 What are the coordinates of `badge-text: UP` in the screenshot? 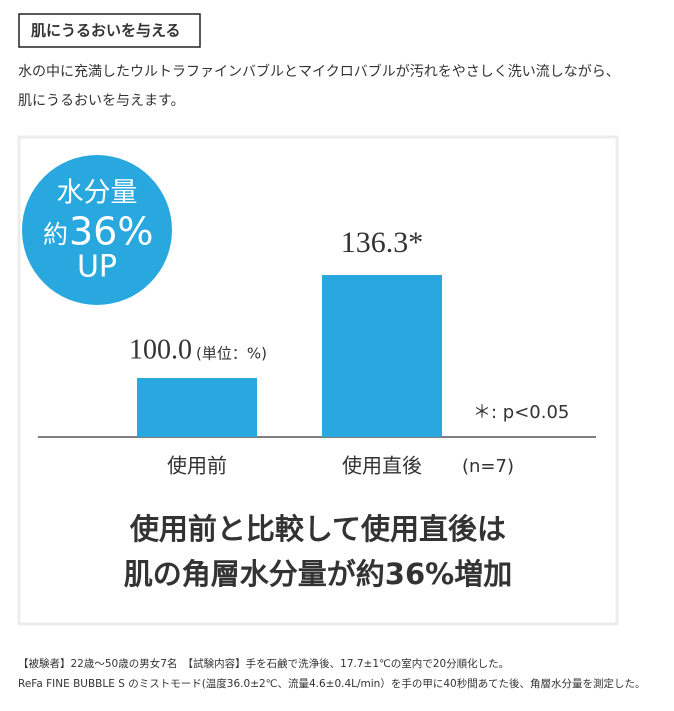 It's located at (97, 267).